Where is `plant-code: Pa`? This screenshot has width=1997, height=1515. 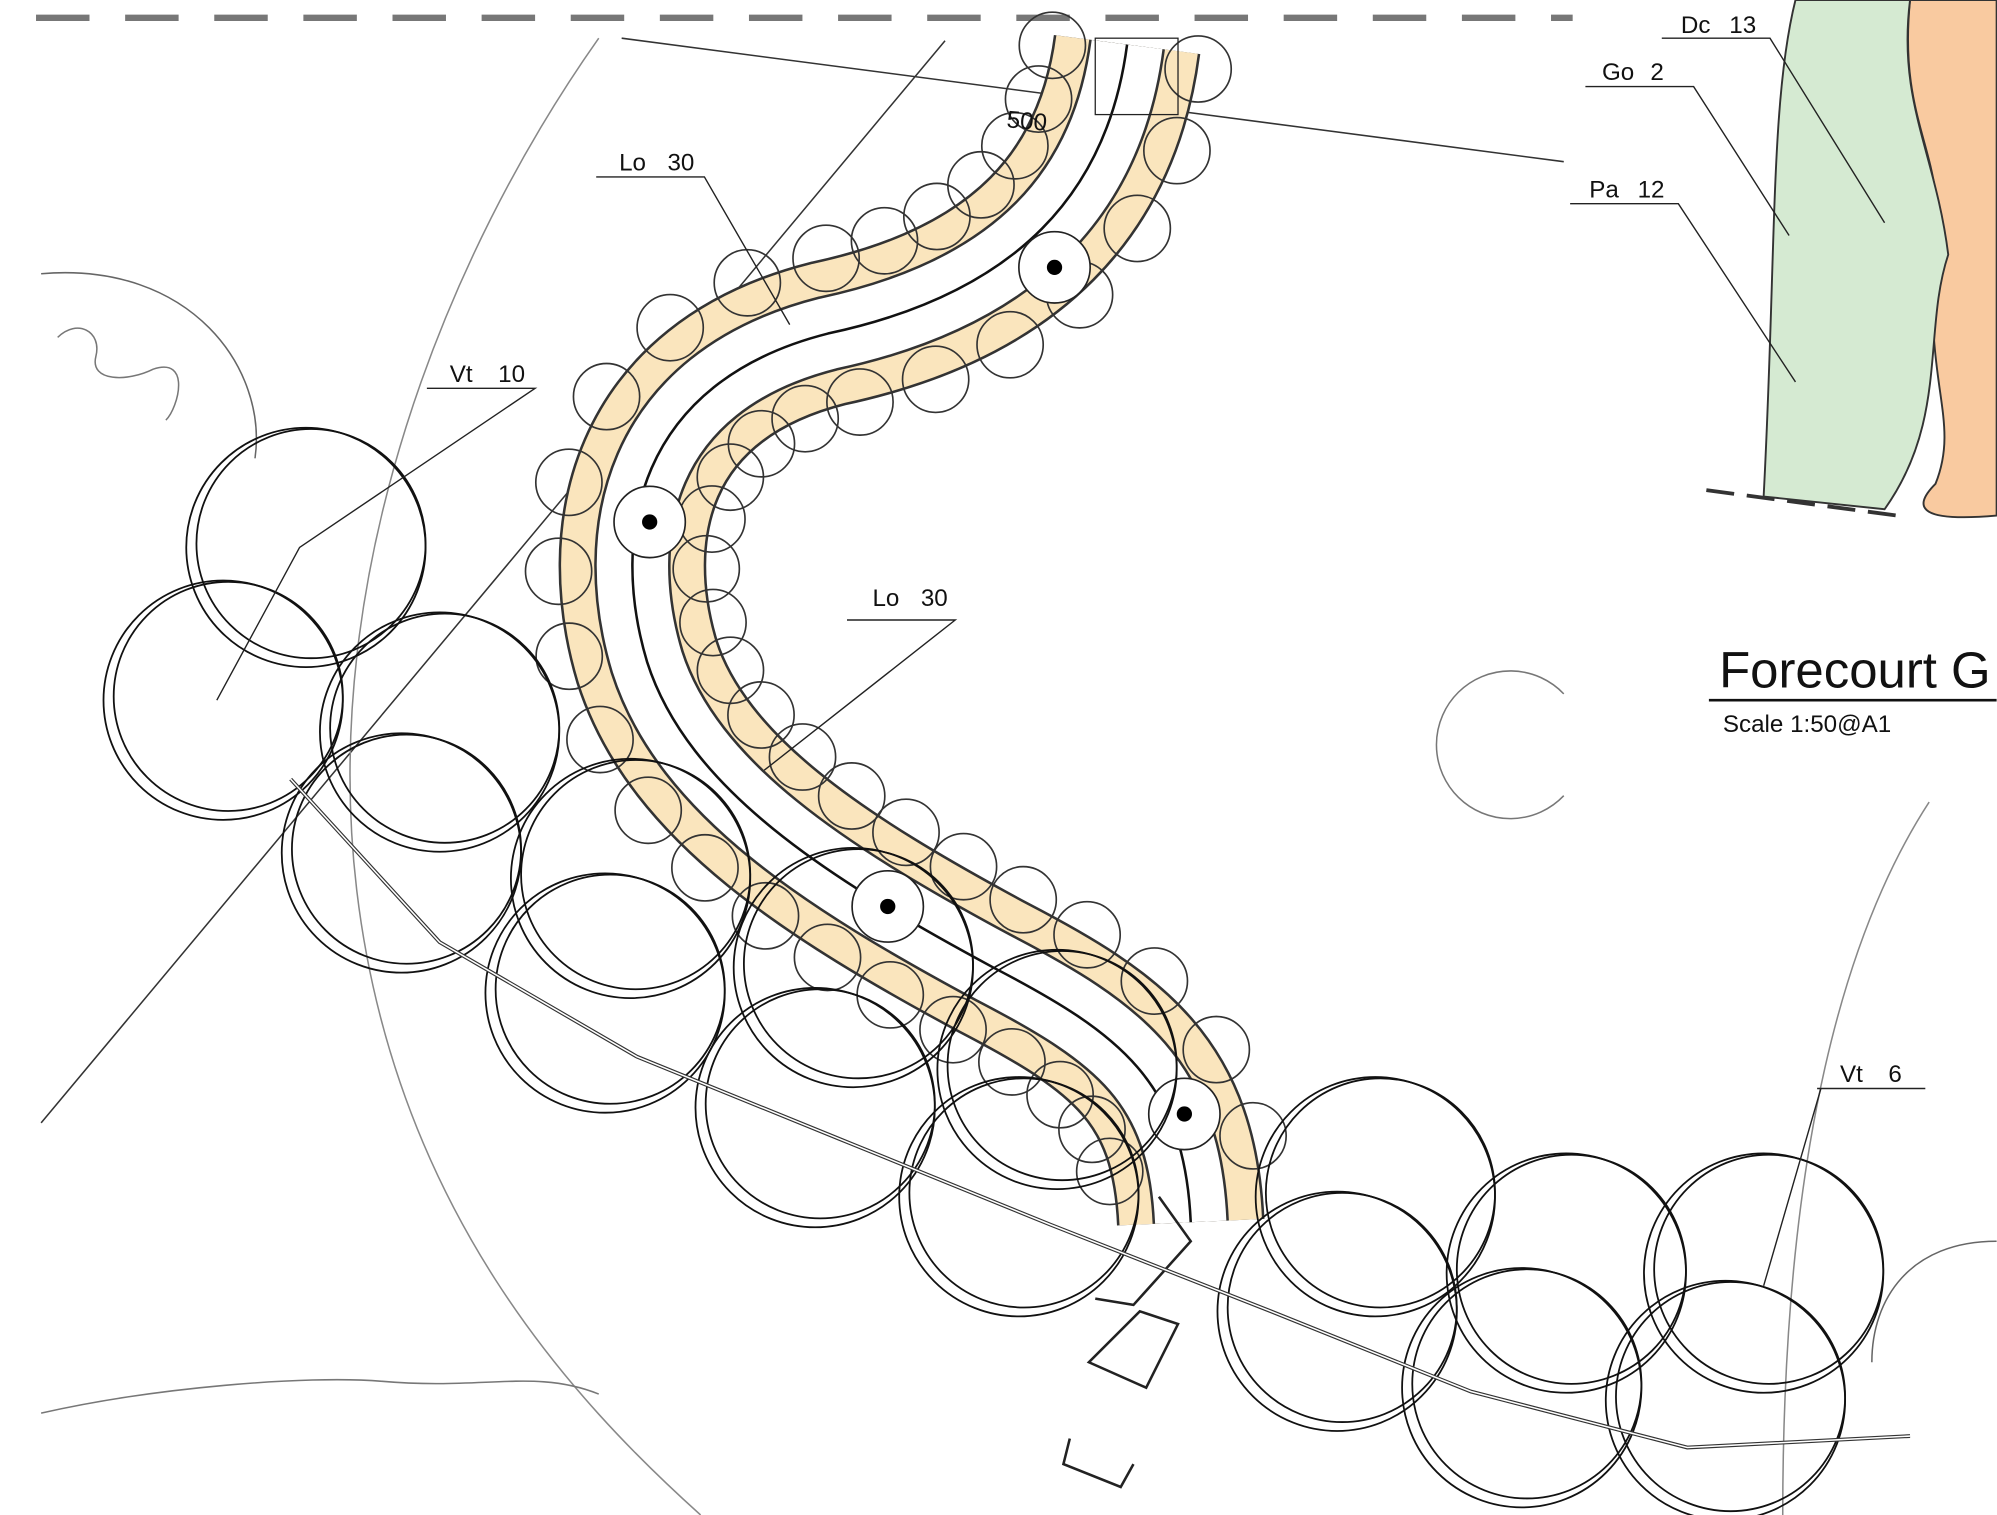 plant-code: Pa is located at coordinates (1604, 189).